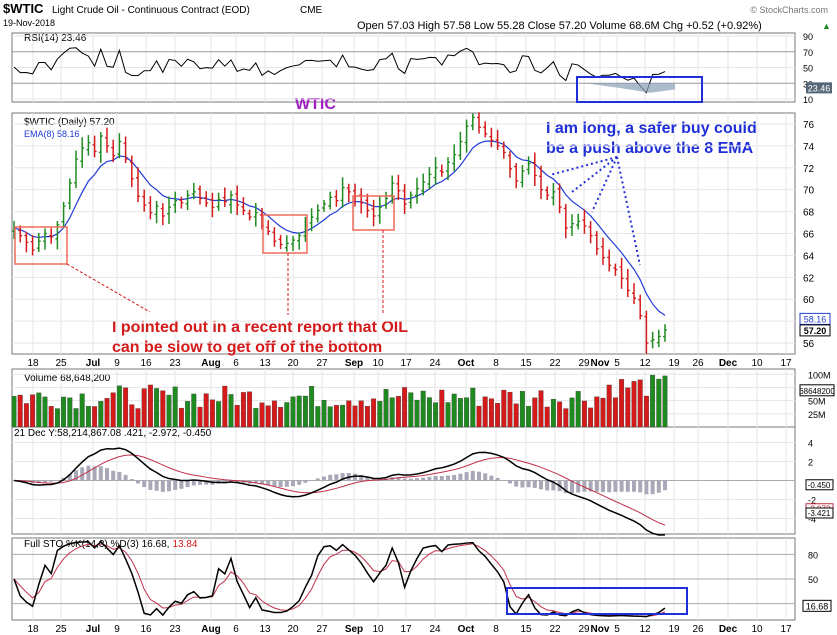  Describe the element at coordinates (815, 330) in the screenshot. I see `close-value-tag` at that location.